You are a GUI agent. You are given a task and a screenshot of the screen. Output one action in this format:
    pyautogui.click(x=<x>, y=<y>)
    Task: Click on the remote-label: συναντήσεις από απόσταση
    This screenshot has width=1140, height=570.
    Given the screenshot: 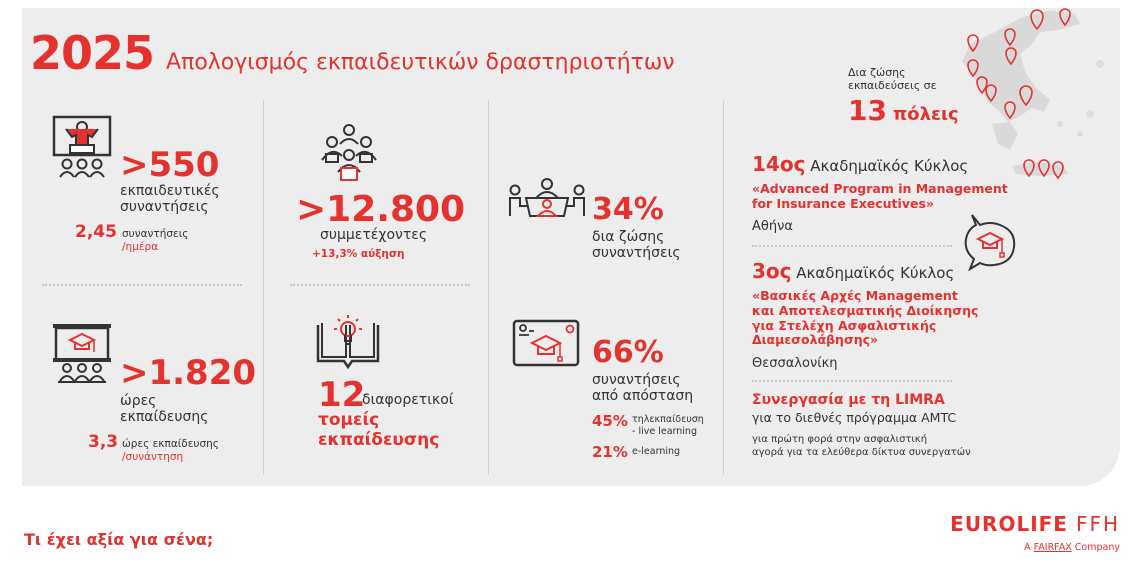 What is the action you would take?
    pyautogui.click(x=642, y=388)
    